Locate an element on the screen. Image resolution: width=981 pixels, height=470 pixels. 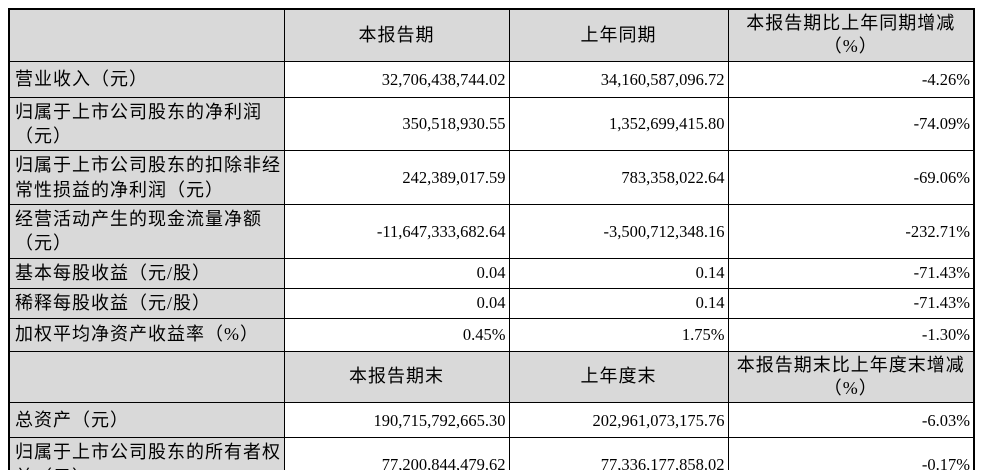
change-percent: -69.06% is located at coordinates (851, 177).